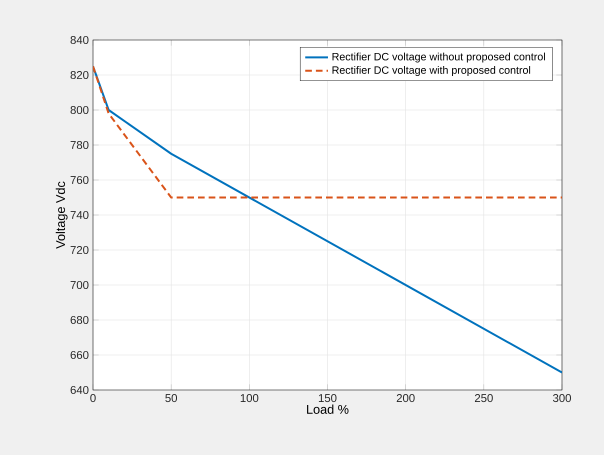  I want to click on y-tick-label: 640, so click(79, 390).